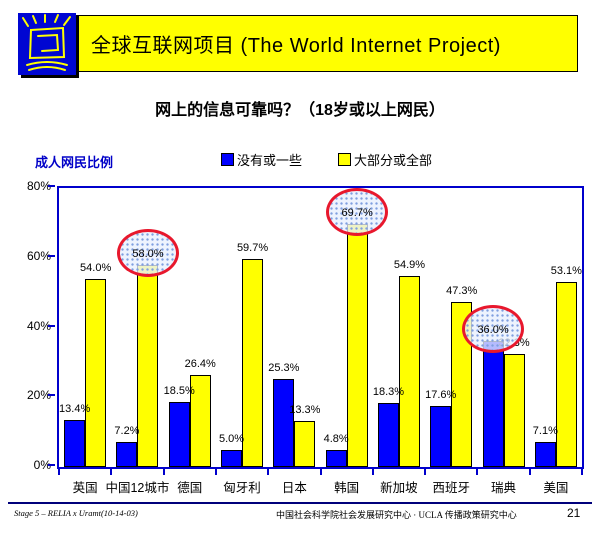 This screenshot has width=600, height=540. What do you see at coordinates (232, 439) in the screenshot?
I see `bar-value-label: 5.0%` at bounding box center [232, 439].